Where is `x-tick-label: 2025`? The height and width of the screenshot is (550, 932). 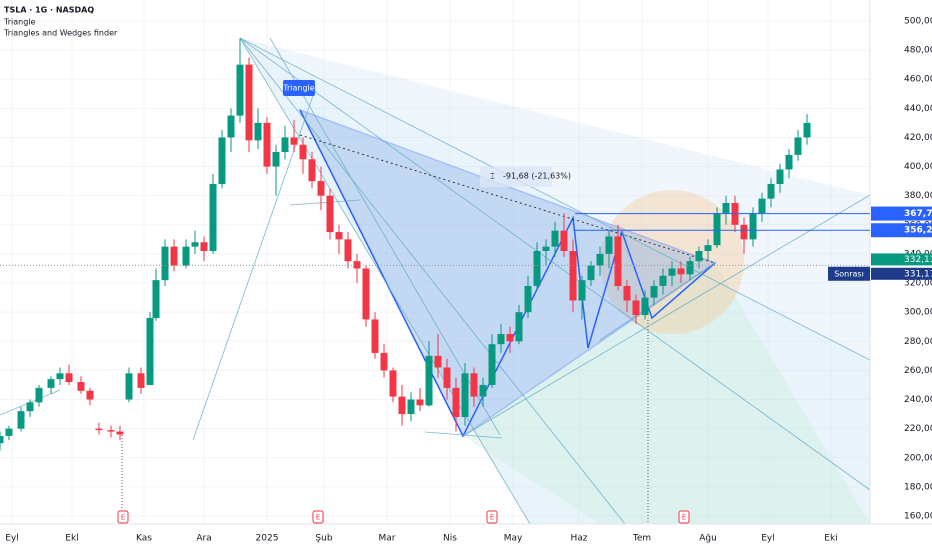 x-tick-label: 2025 is located at coordinates (267, 539).